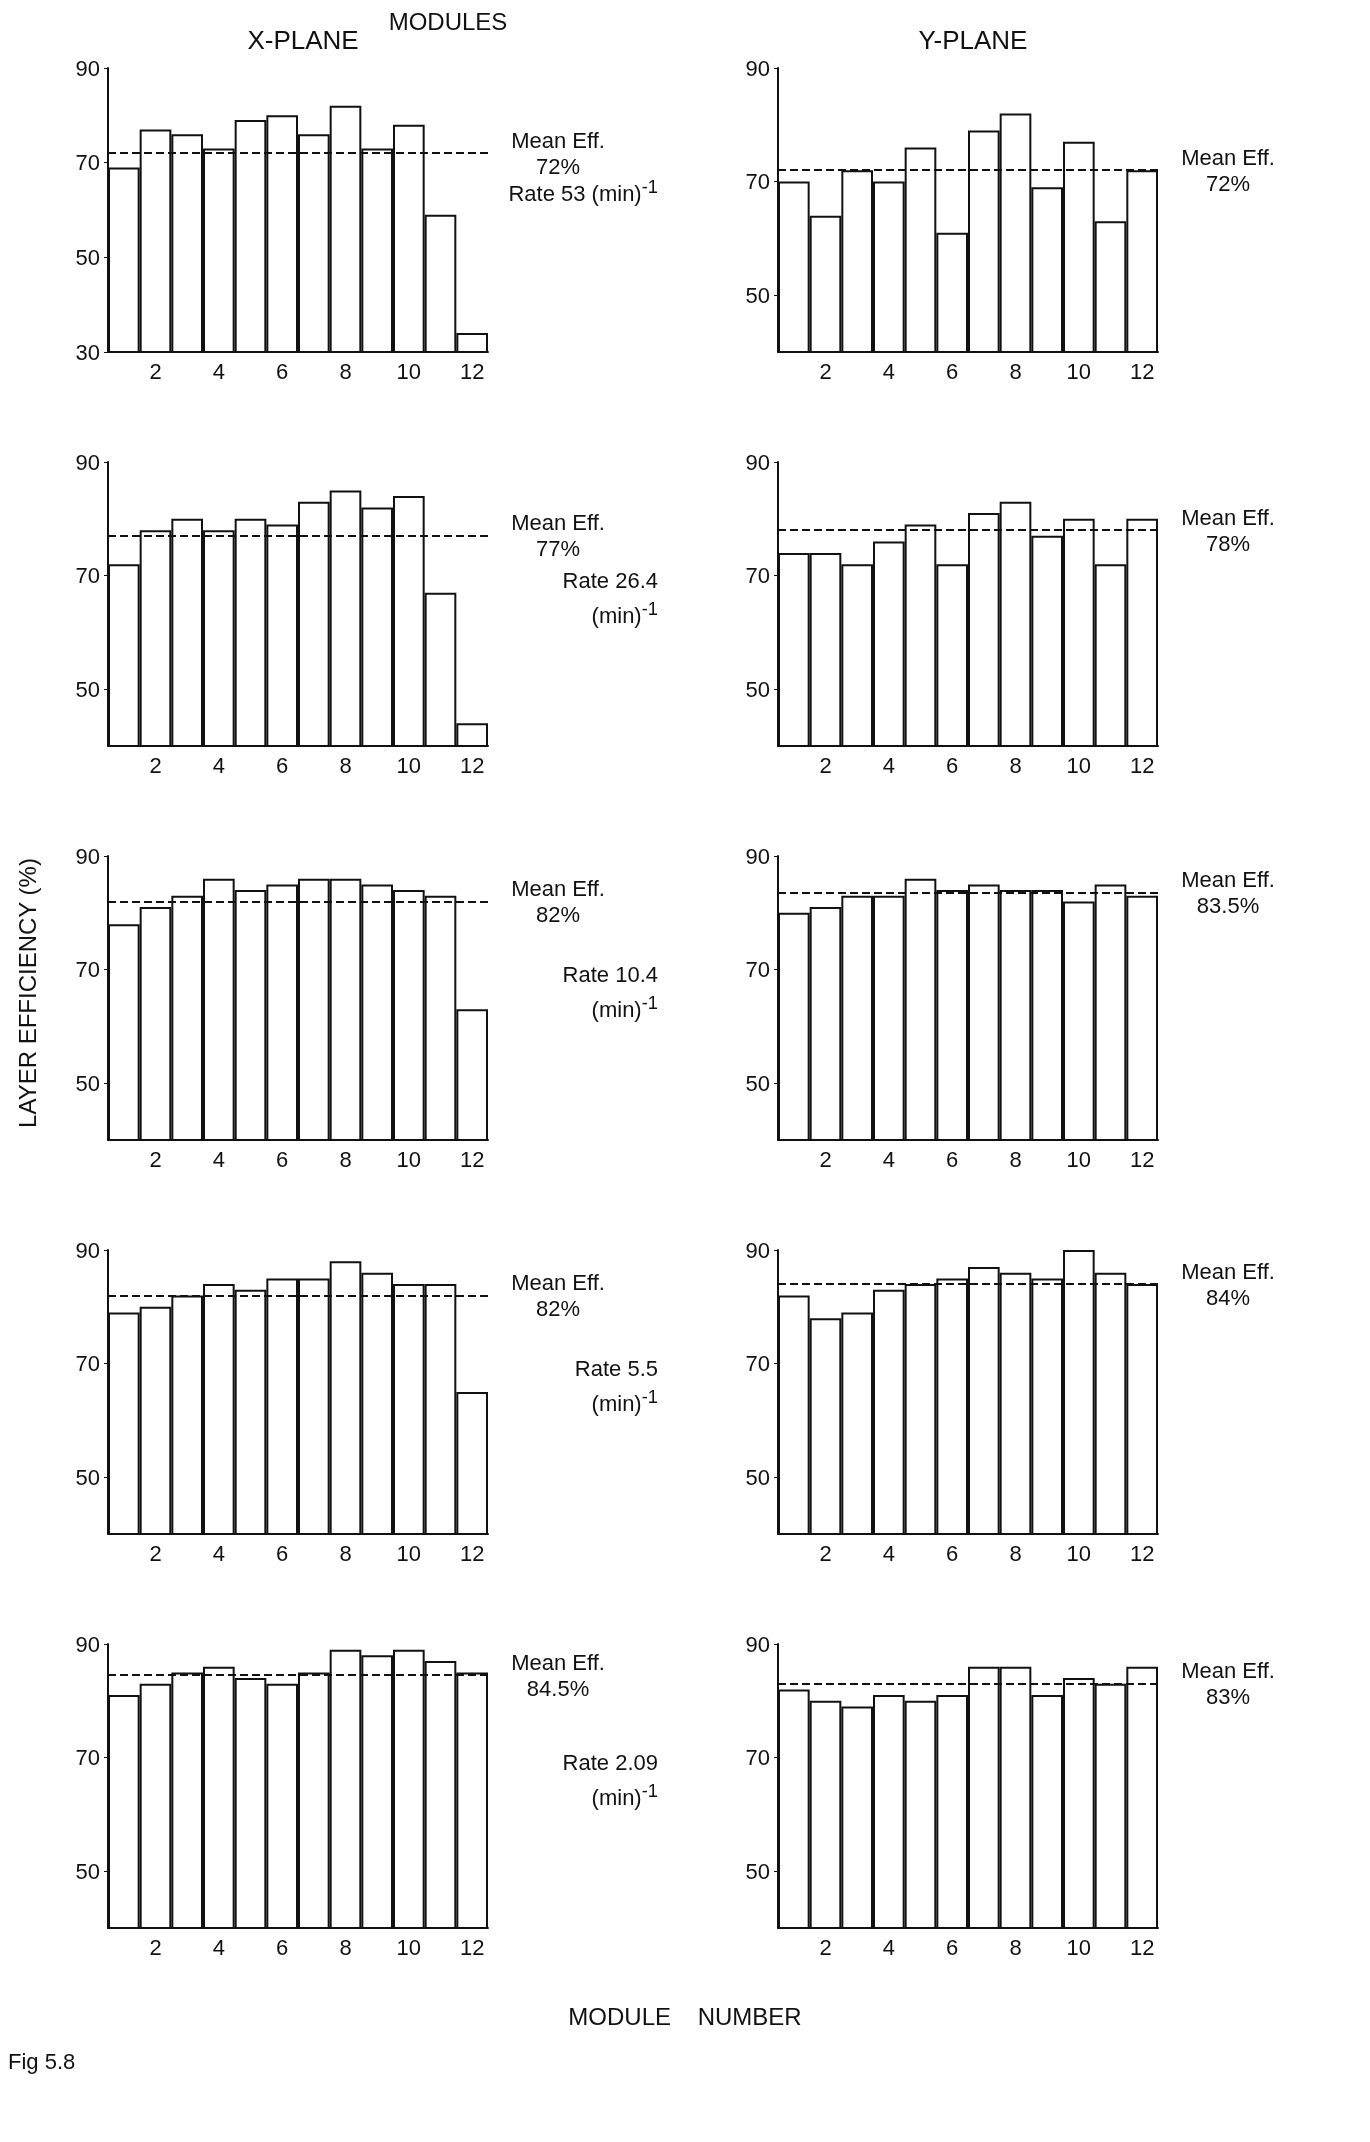 Image resolution: width=1370 pixels, height=2142 pixels. I want to click on ref-line-label: Mean Eff. 83%, so click(1228, 1684).